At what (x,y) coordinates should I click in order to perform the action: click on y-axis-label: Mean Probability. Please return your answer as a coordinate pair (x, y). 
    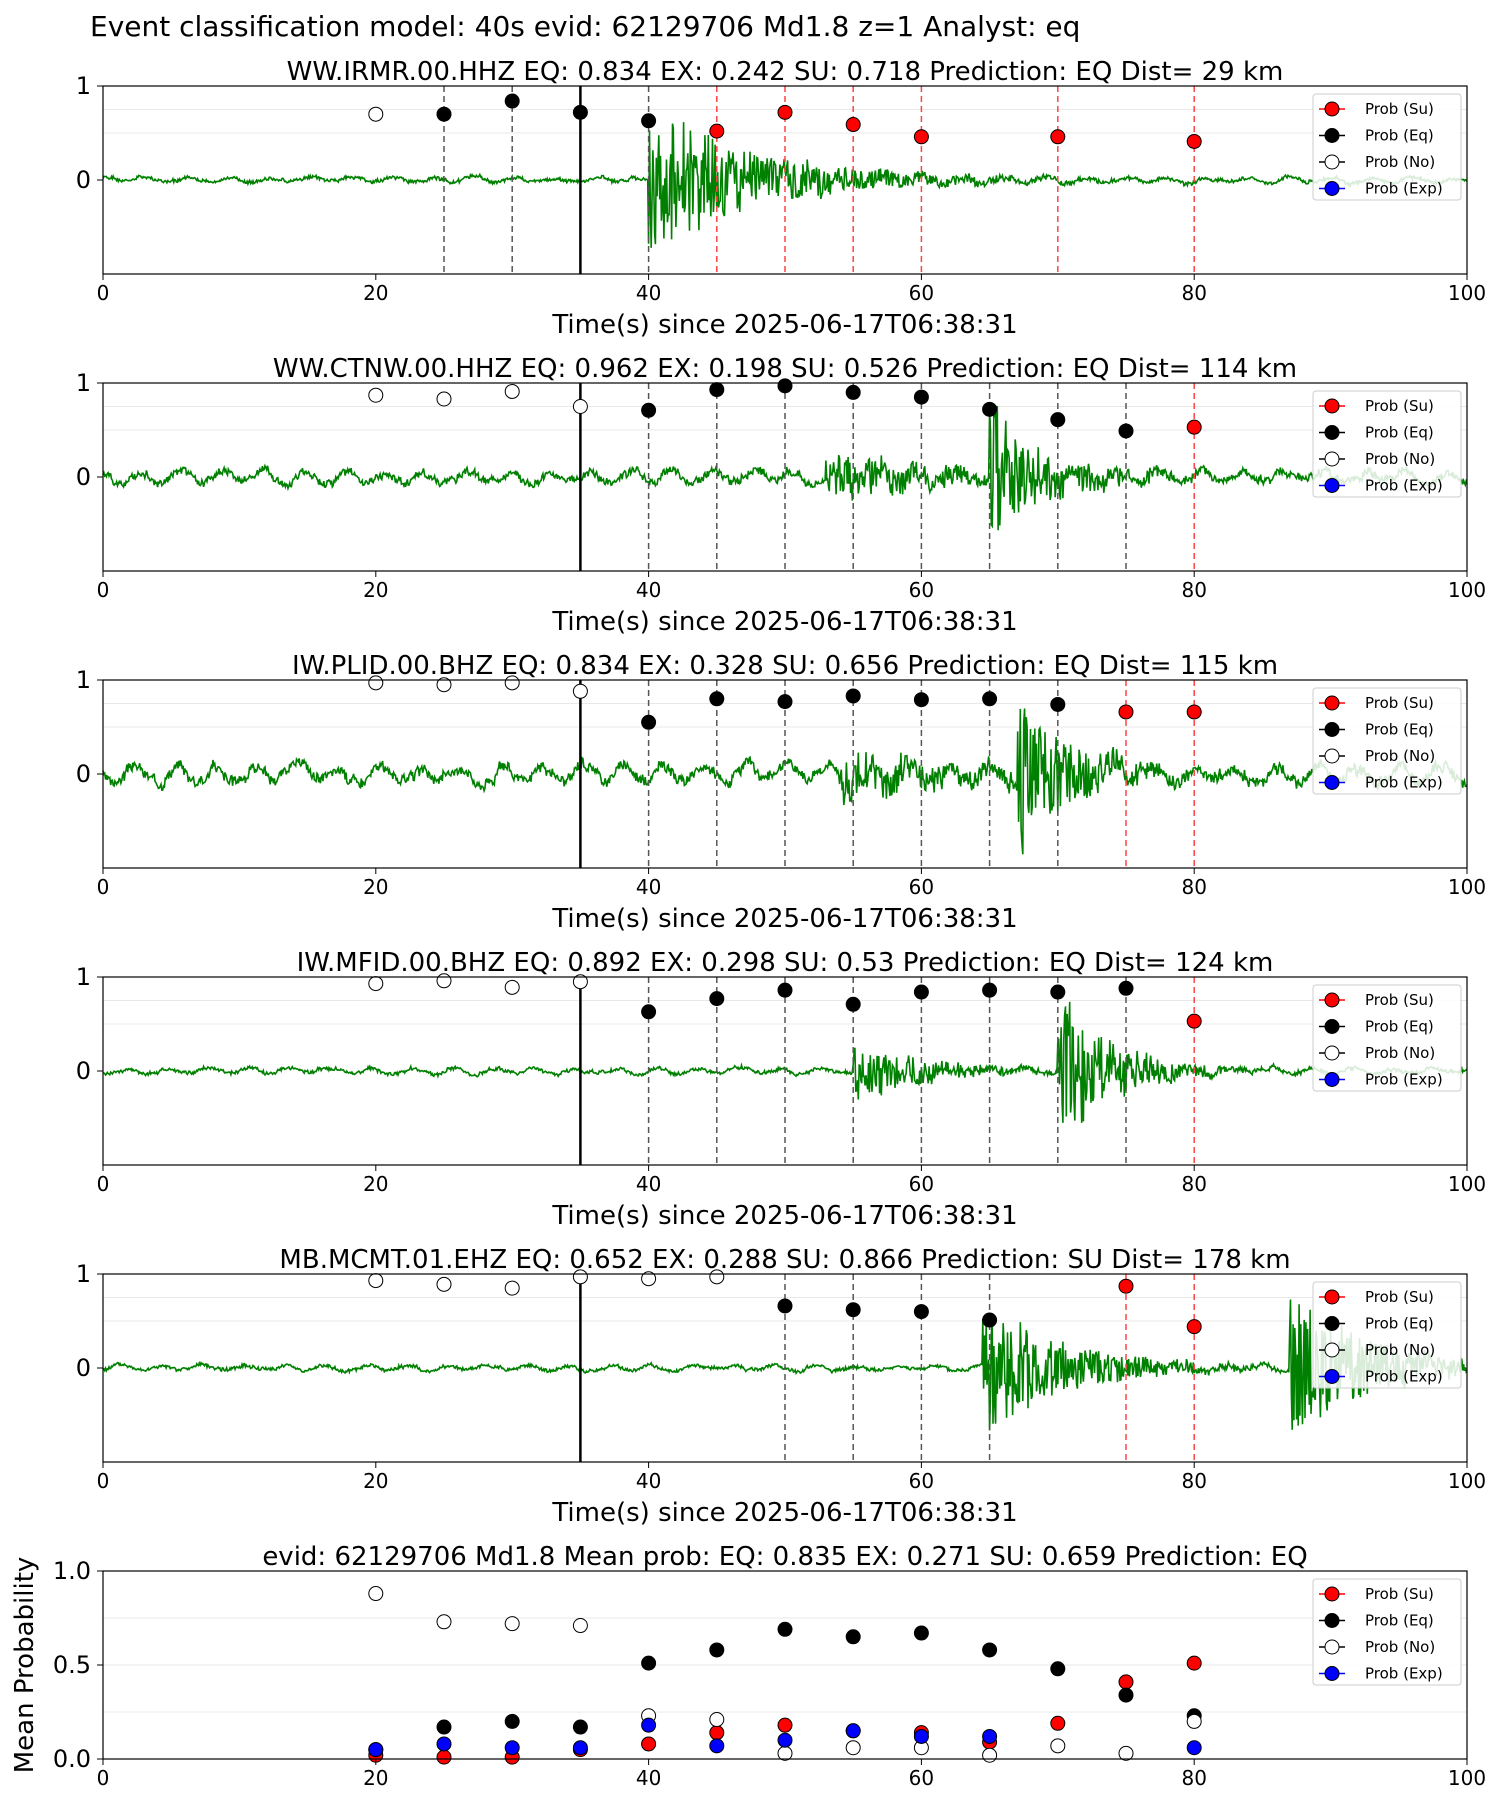
    Looking at the image, I should click on (25, 1665).